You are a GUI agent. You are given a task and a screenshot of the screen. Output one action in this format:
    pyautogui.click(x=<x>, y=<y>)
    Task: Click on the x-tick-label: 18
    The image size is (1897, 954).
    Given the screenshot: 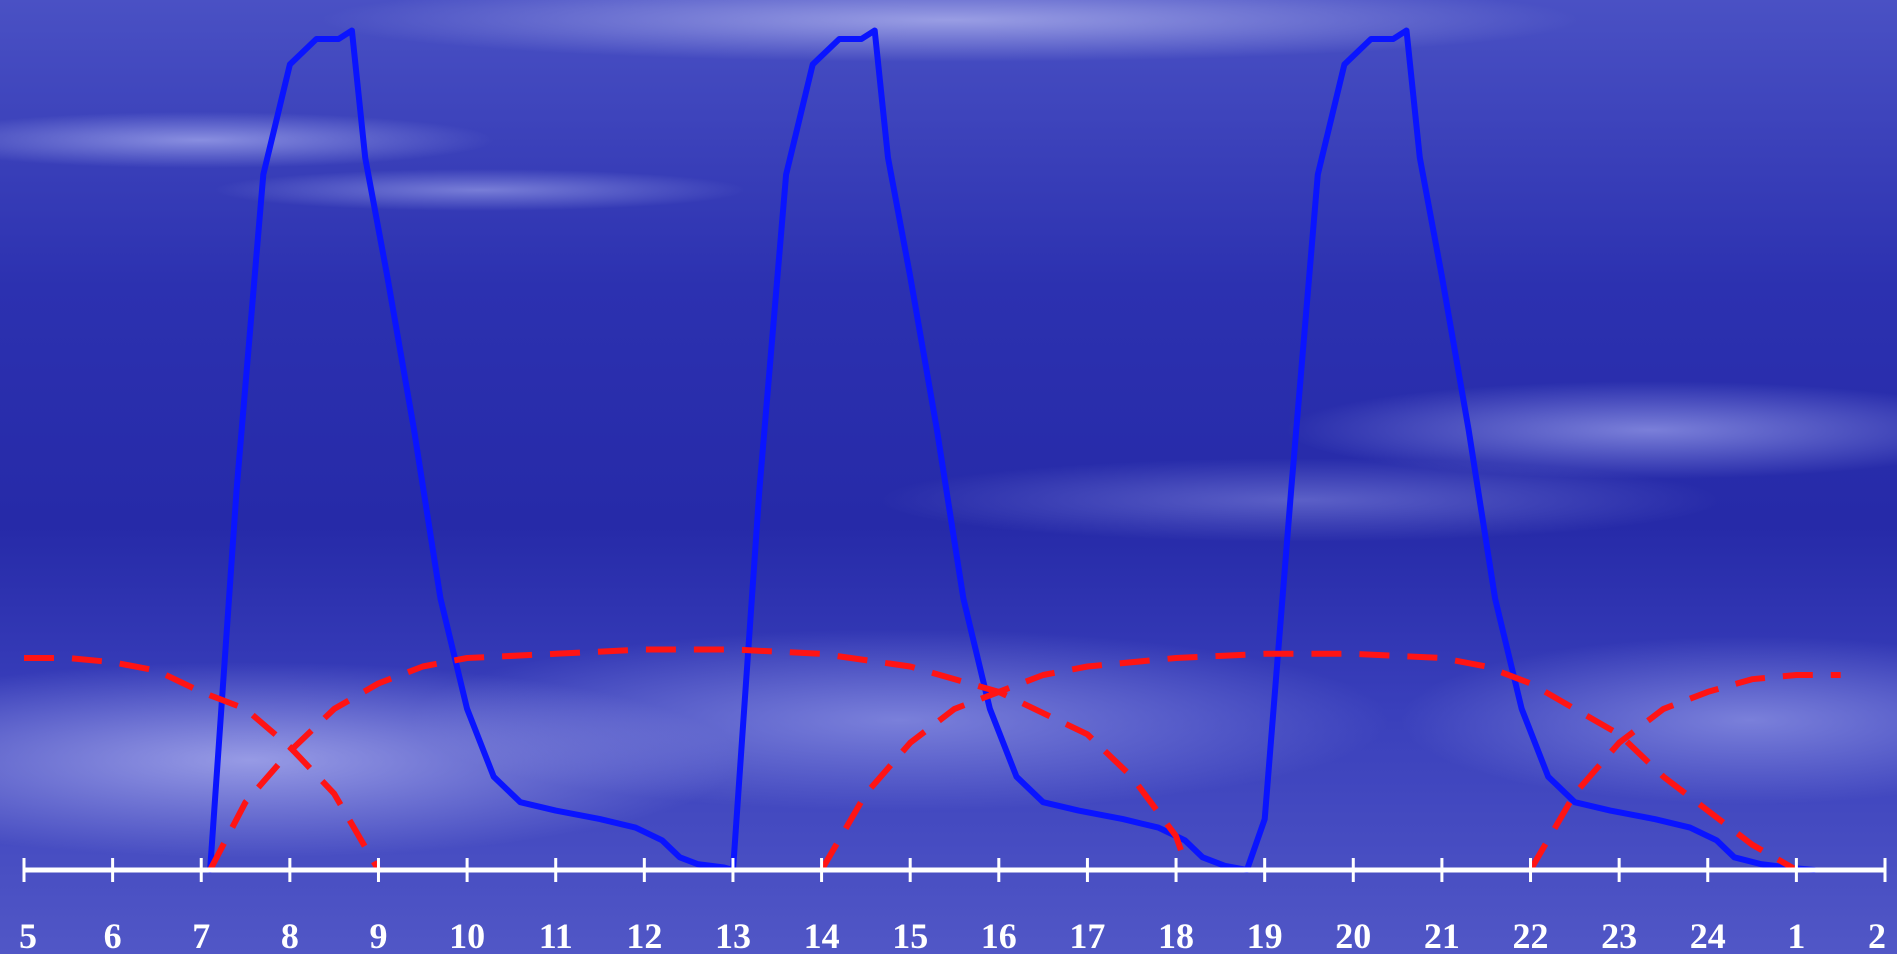 What is the action you would take?
    pyautogui.click(x=1176, y=935)
    